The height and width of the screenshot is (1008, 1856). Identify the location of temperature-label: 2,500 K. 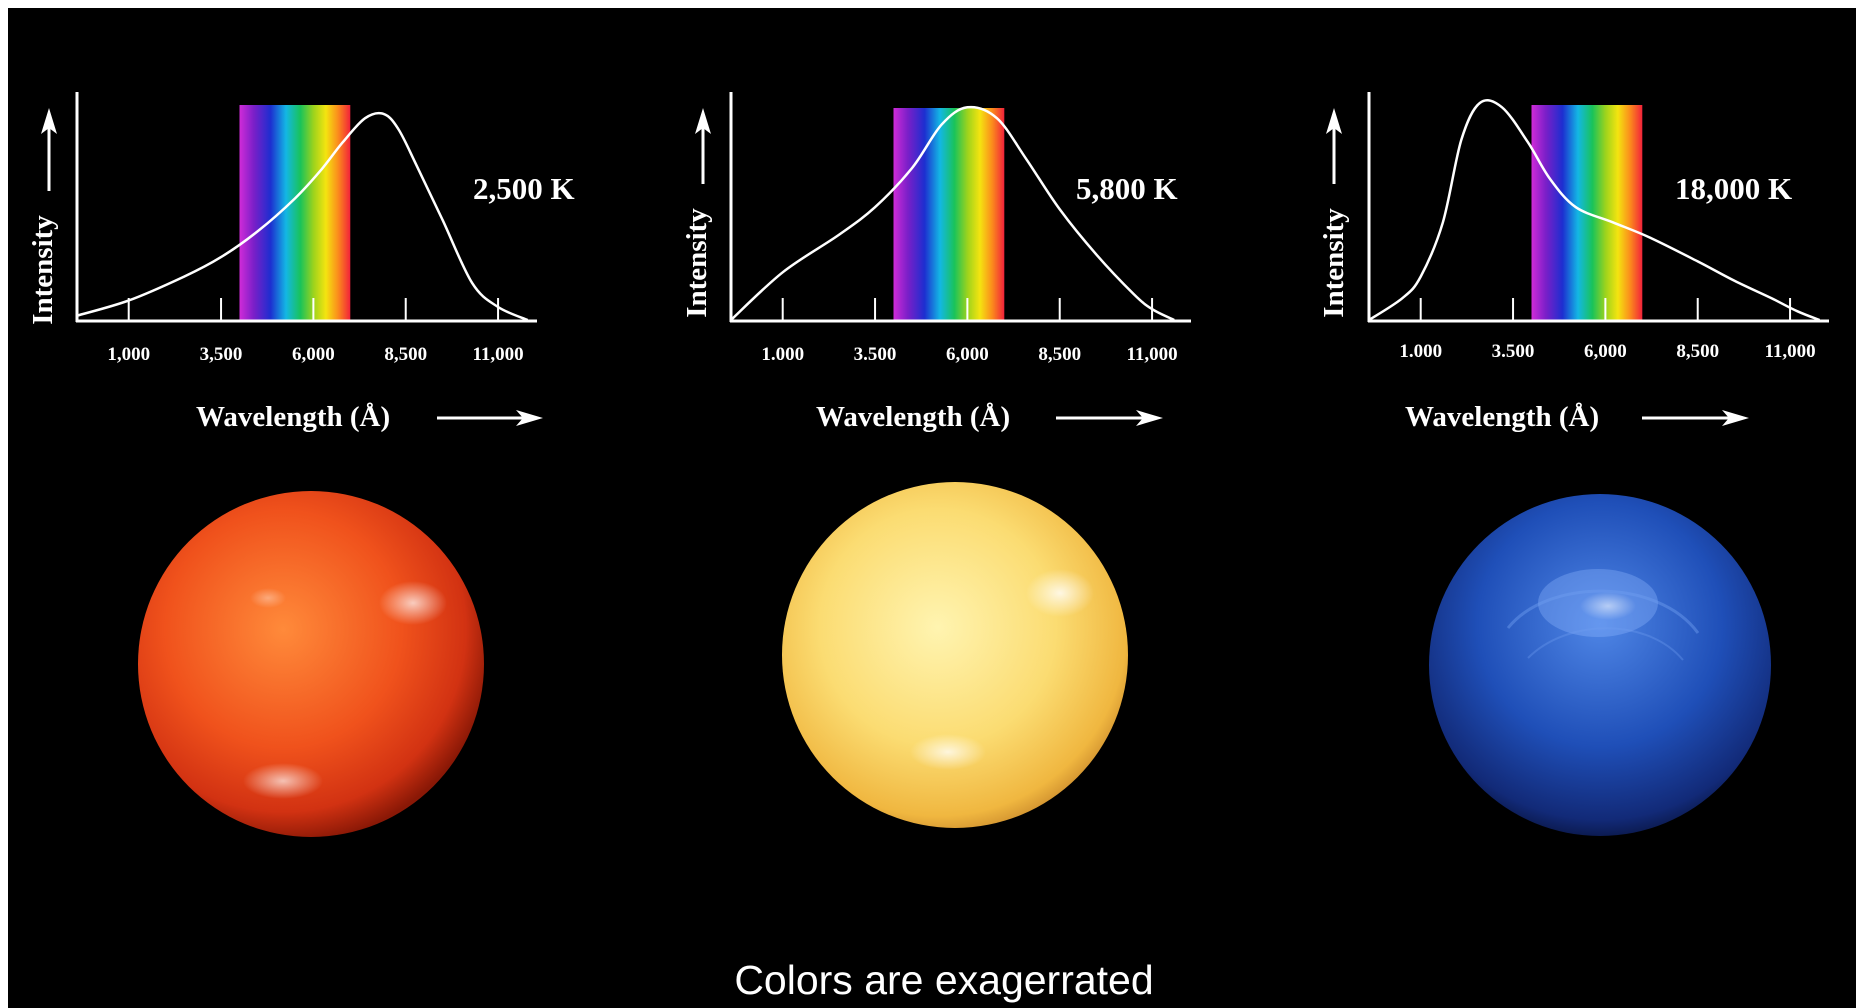
(524, 188).